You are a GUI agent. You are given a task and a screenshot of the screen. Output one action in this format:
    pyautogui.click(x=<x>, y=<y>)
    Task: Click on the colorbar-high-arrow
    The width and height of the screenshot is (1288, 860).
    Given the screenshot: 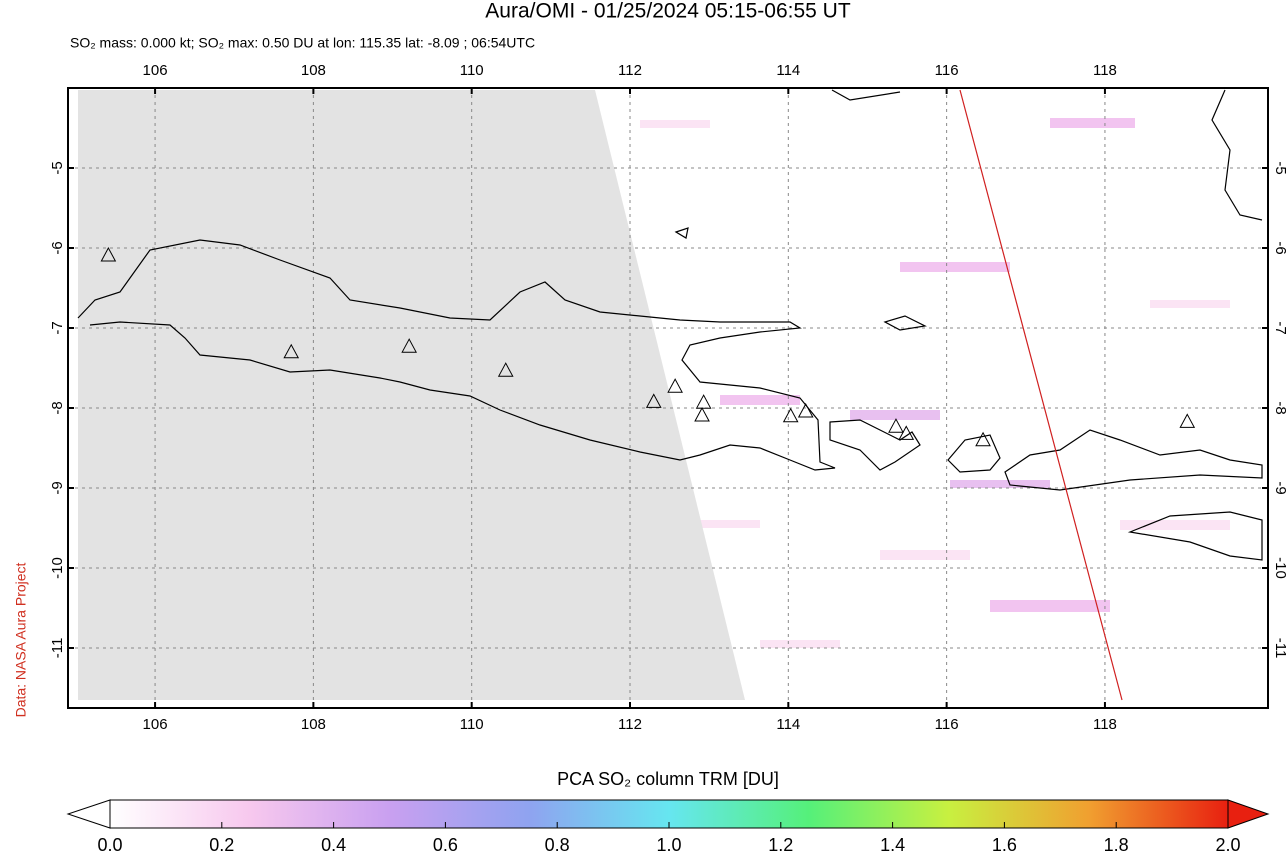 What is the action you would take?
    pyautogui.click(x=1248, y=814)
    